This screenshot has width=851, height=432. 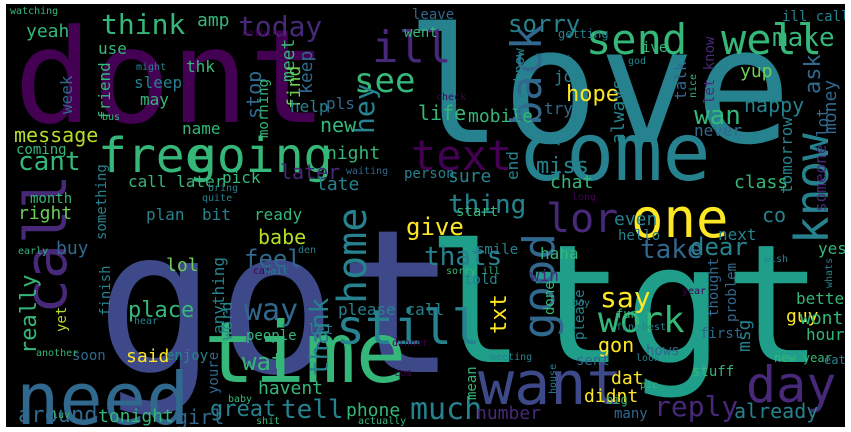 What do you see at coordinates (337, 184) in the screenshot?
I see `word-late: late` at bounding box center [337, 184].